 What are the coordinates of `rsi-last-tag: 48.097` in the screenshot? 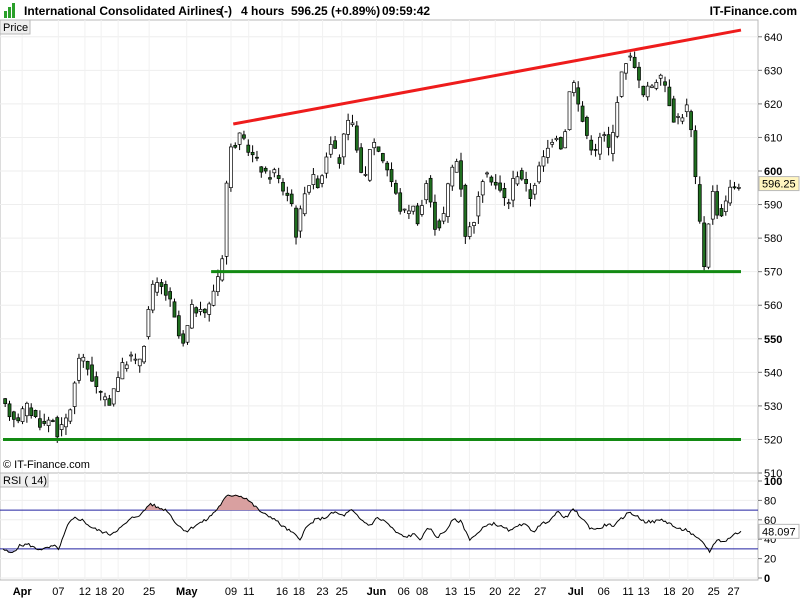 It's located at (779, 531).